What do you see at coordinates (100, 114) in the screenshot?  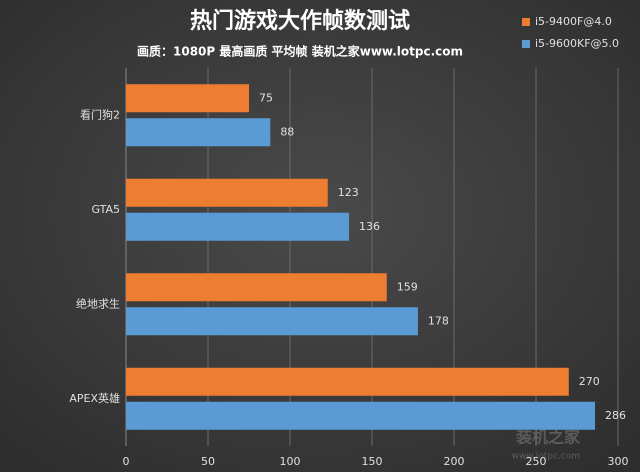 I see `y-tick-label: 看门狗2` at bounding box center [100, 114].